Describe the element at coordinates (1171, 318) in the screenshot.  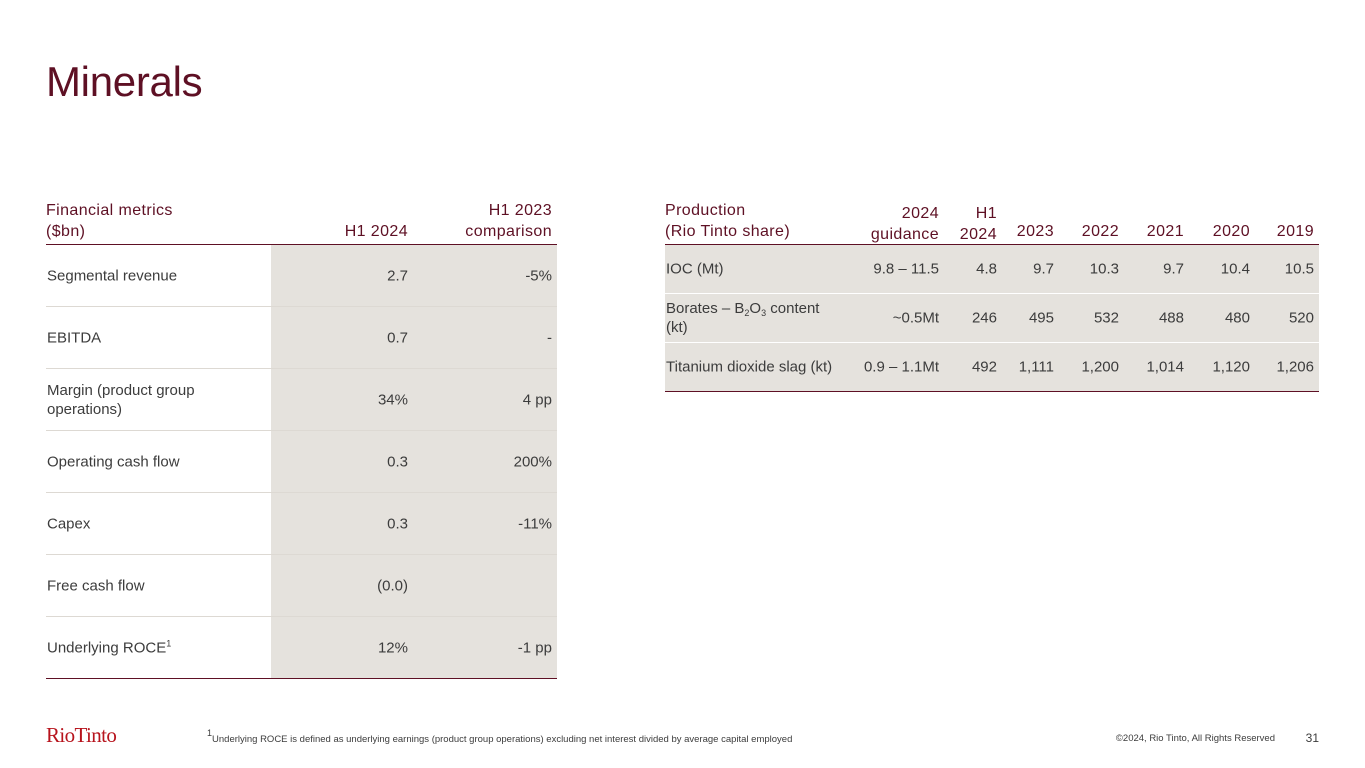
I see `row-2021: 488` at that location.